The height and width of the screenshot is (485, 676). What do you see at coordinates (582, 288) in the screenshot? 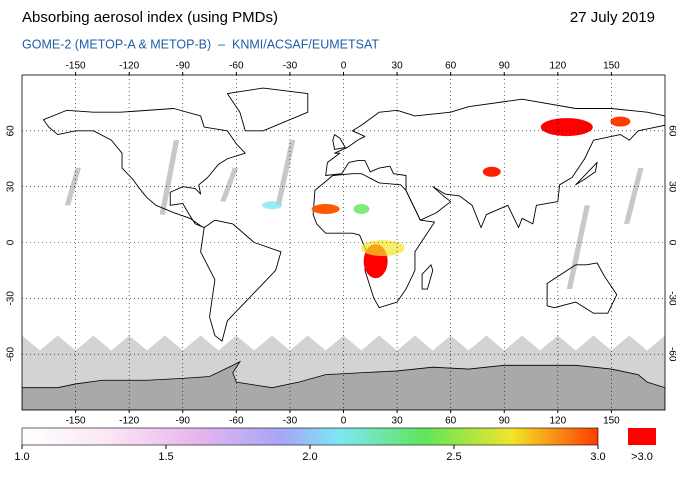
I see `australia` at bounding box center [582, 288].